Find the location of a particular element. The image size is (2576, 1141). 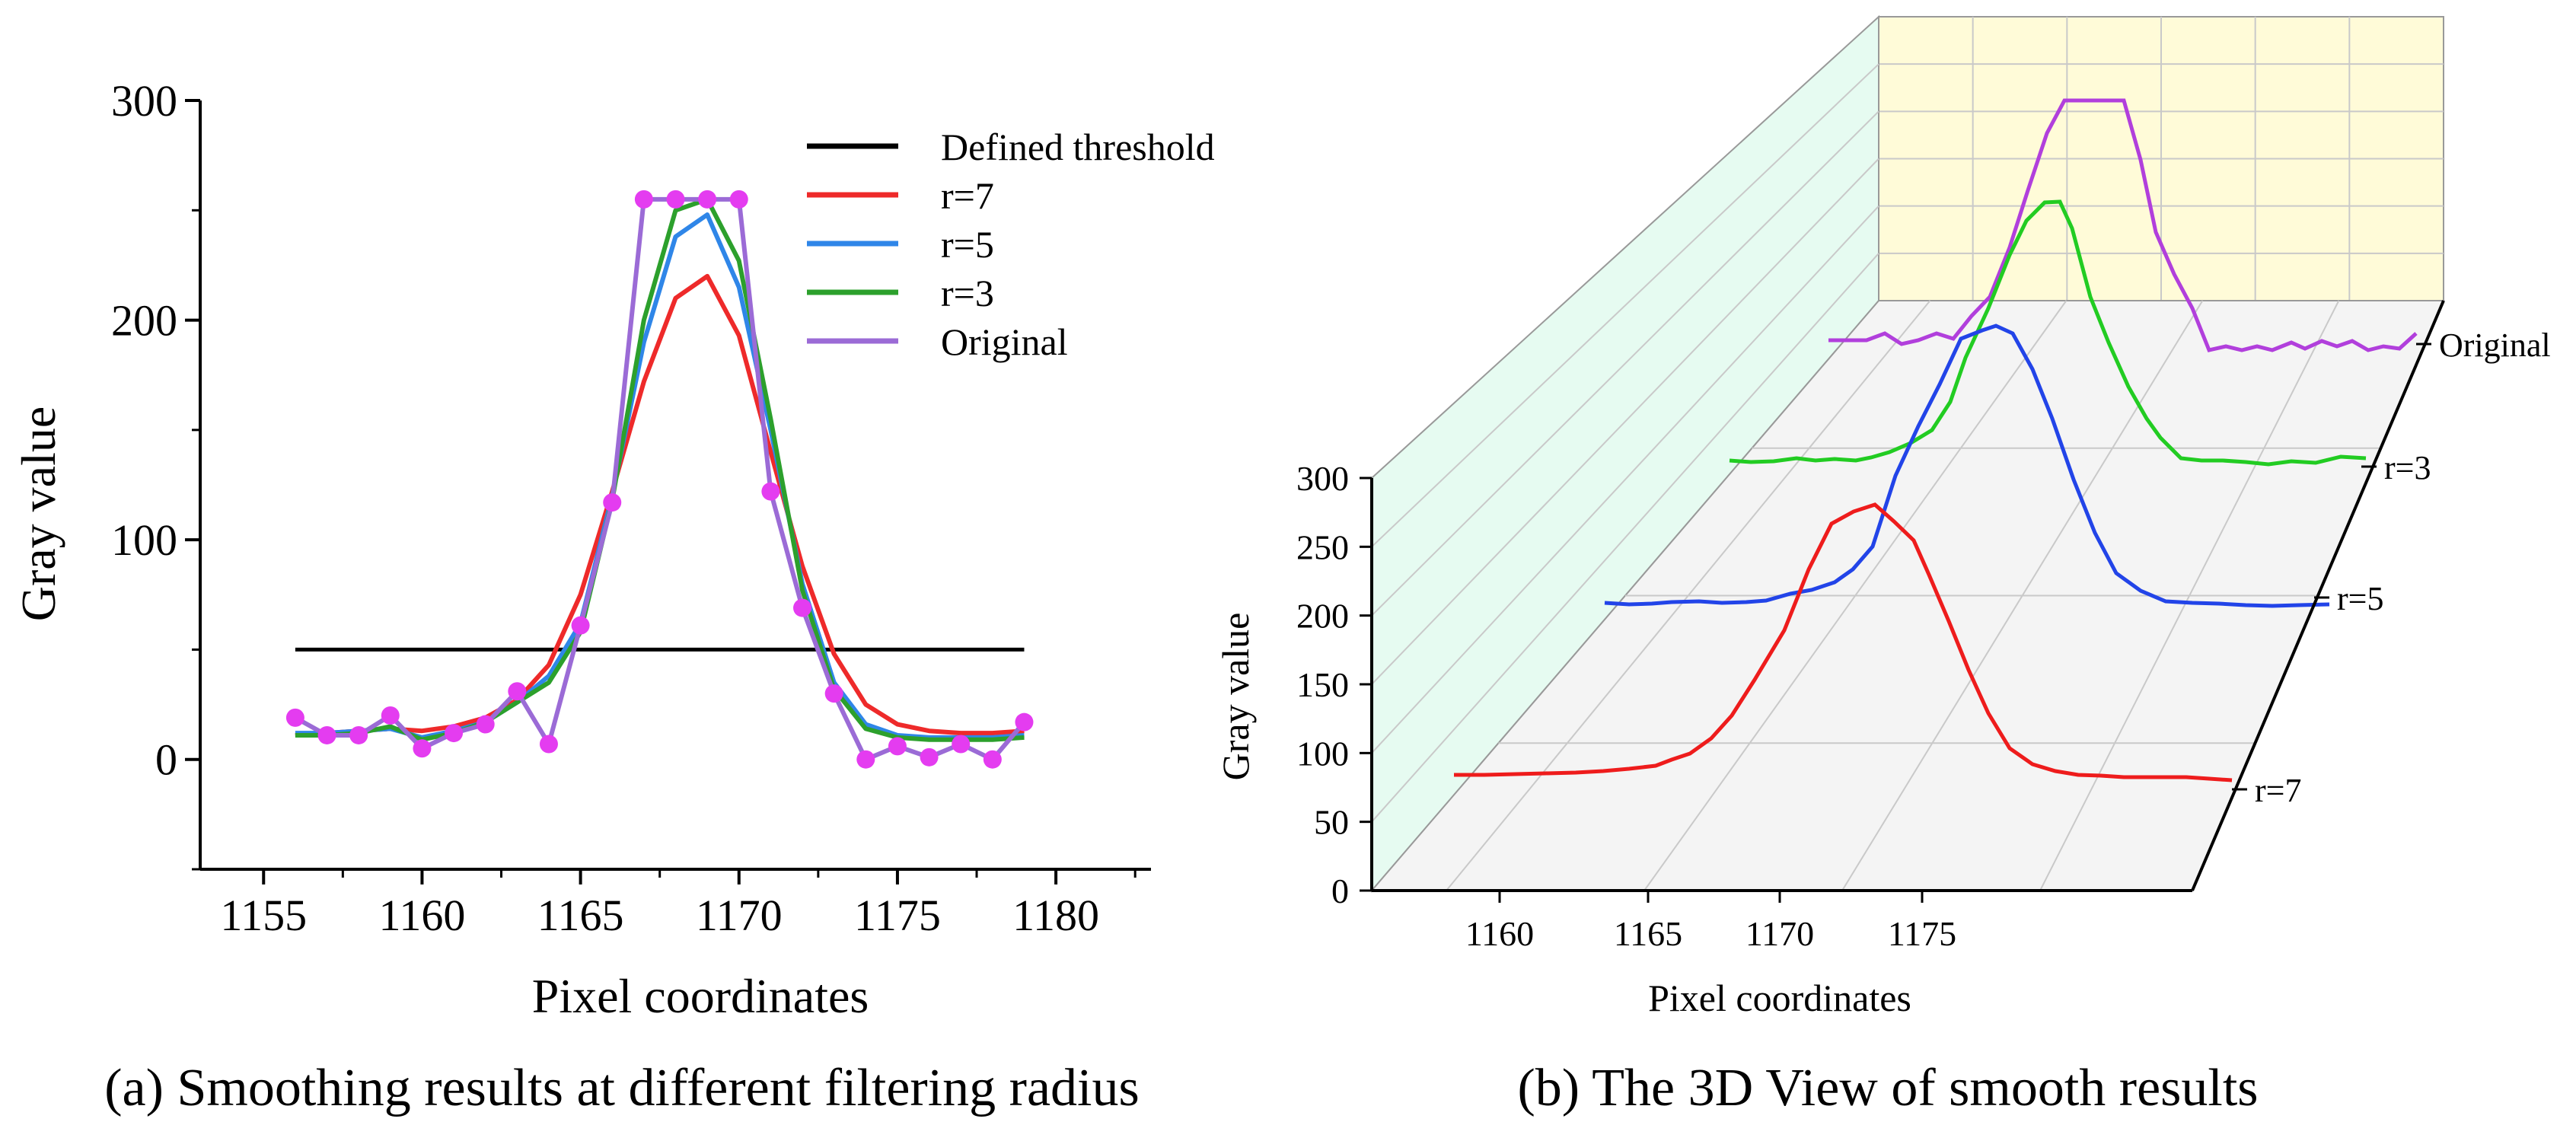

y-tick-label-a: 200 is located at coordinates (144, 321).